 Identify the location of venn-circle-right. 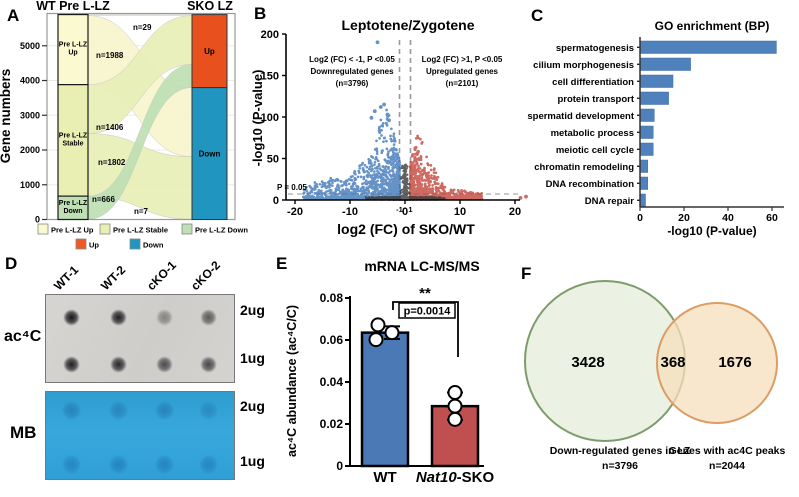
(717, 363).